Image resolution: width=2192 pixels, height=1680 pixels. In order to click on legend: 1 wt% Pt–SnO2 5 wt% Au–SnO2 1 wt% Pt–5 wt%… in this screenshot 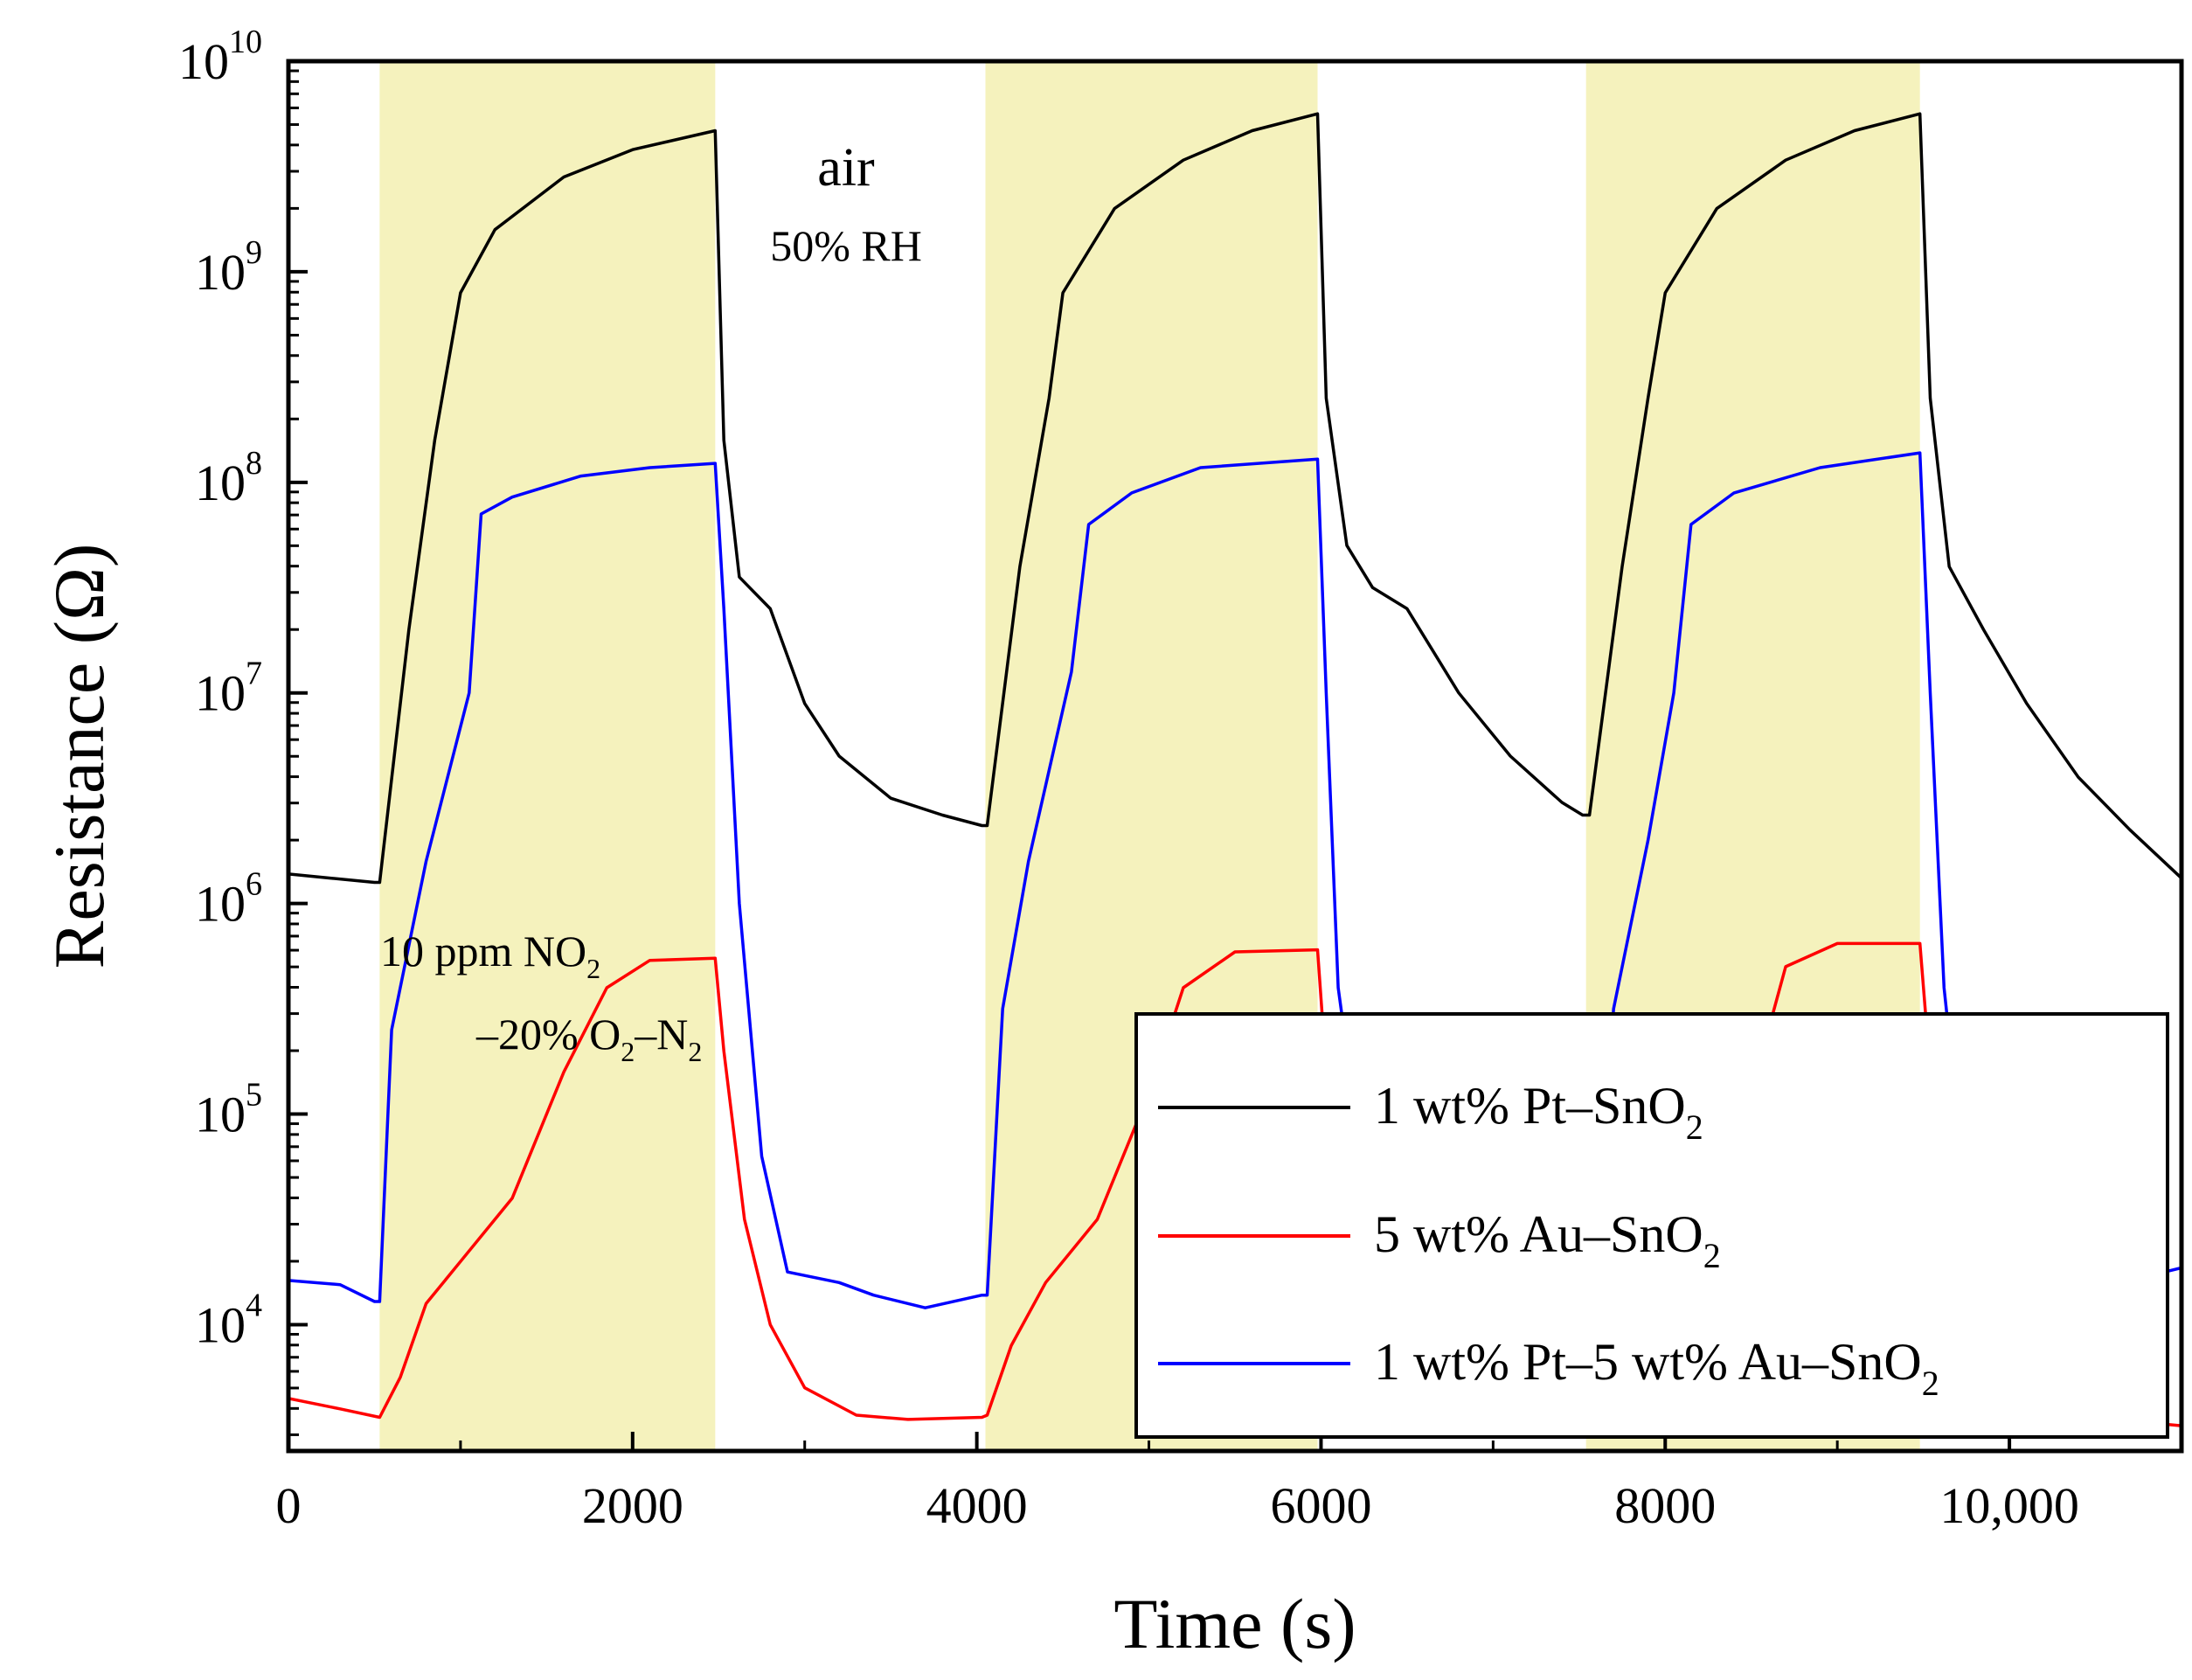, I will do `click(1651, 1225)`.